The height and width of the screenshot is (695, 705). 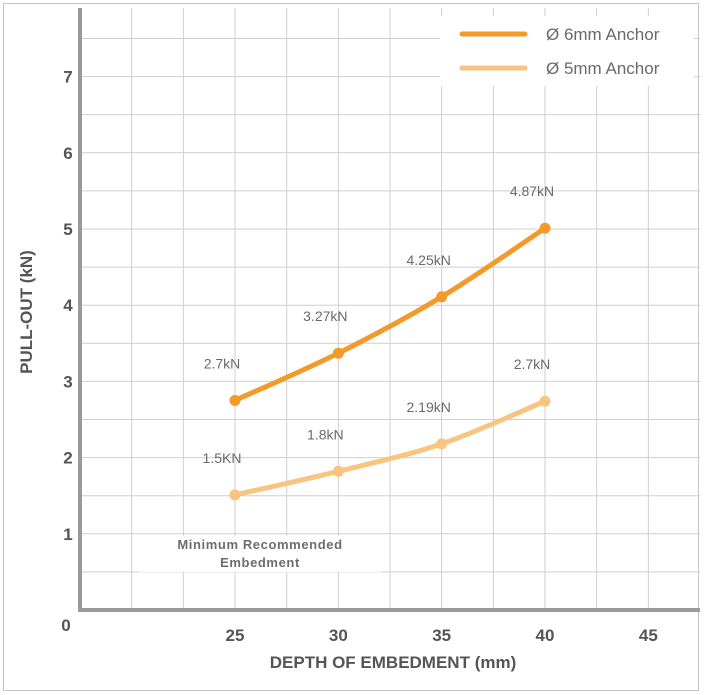 I want to click on y-axis-label: PULL-OUT (kN), so click(x=26, y=312).